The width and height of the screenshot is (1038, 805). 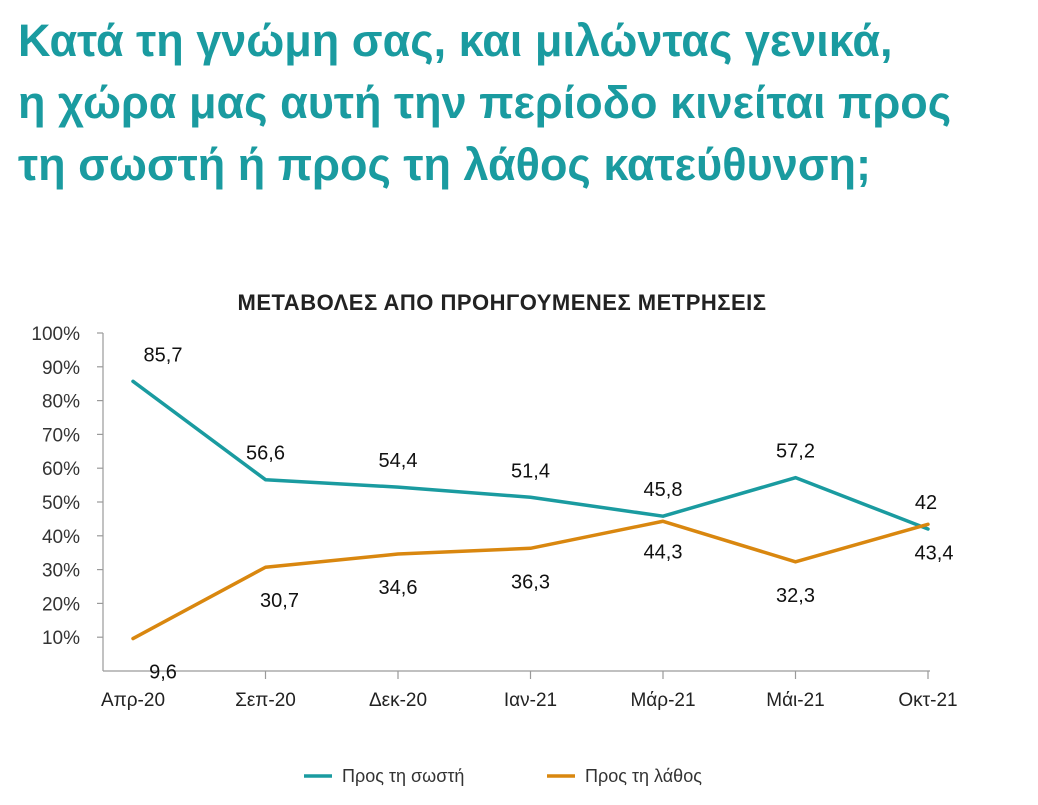 I want to click on x-tick-label: Μάρ-21, so click(x=662, y=700).